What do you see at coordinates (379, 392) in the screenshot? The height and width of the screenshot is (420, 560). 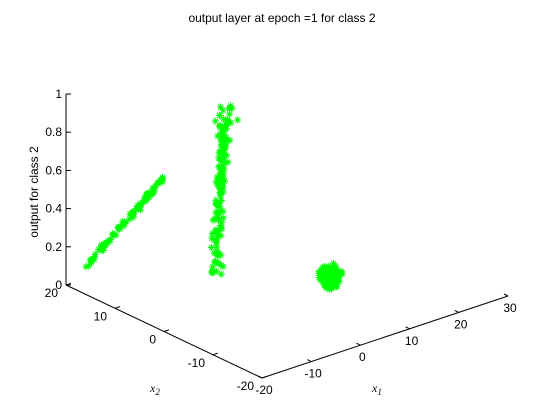 I see `x-axis-label-sub: 1` at bounding box center [379, 392].